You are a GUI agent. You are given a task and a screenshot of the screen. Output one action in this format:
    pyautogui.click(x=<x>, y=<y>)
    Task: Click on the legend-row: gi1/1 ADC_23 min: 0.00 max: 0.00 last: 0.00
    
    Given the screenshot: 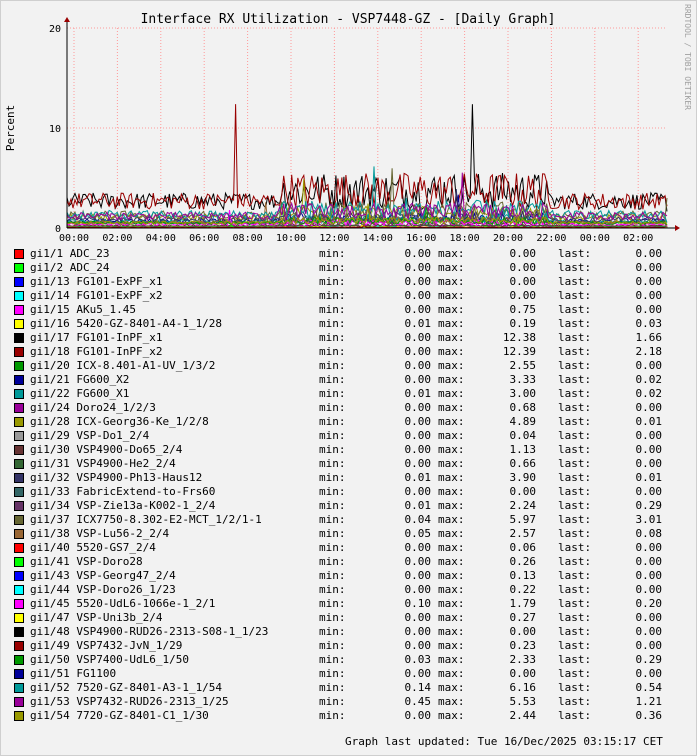 What is the action you would take?
    pyautogui.click(x=349, y=254)
    